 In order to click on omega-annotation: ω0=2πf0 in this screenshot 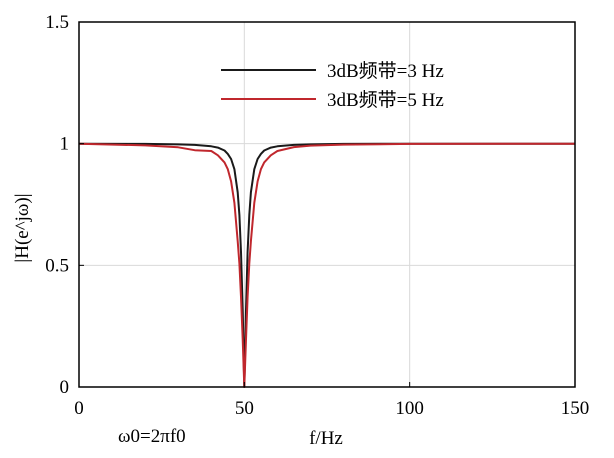, I will do `click(152, 436)`.